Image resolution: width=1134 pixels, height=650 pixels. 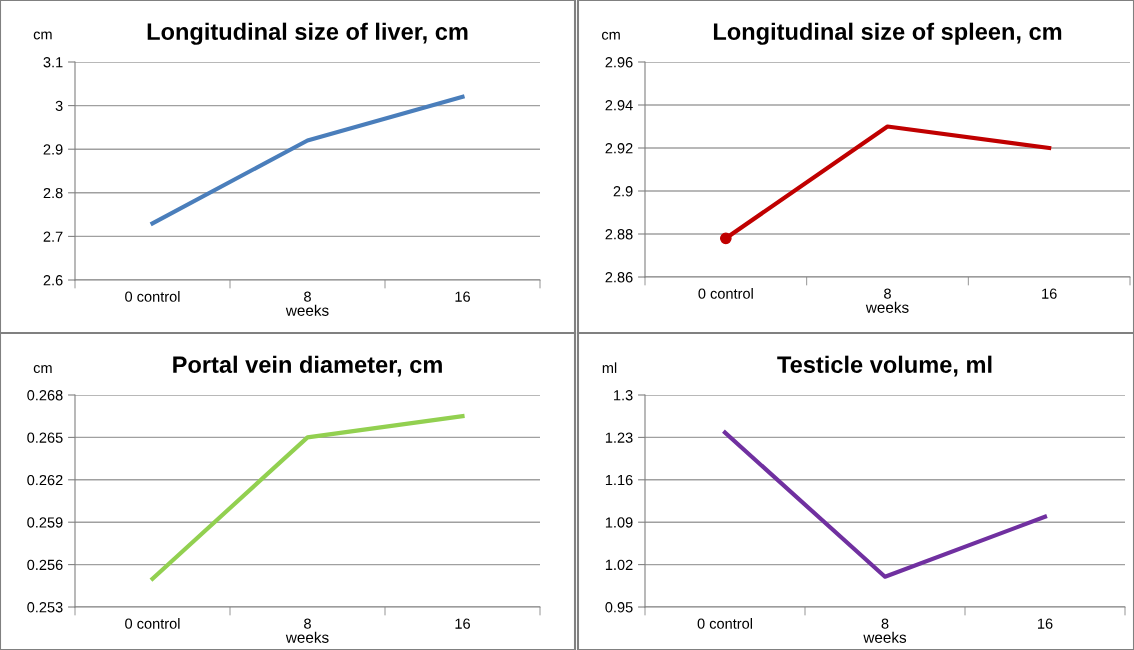 What do you see at coordinates (887, 33) in the screenshot?
I see `chart-title: Longitudinal size of spleen, cm` at bounding box center [887, 33].